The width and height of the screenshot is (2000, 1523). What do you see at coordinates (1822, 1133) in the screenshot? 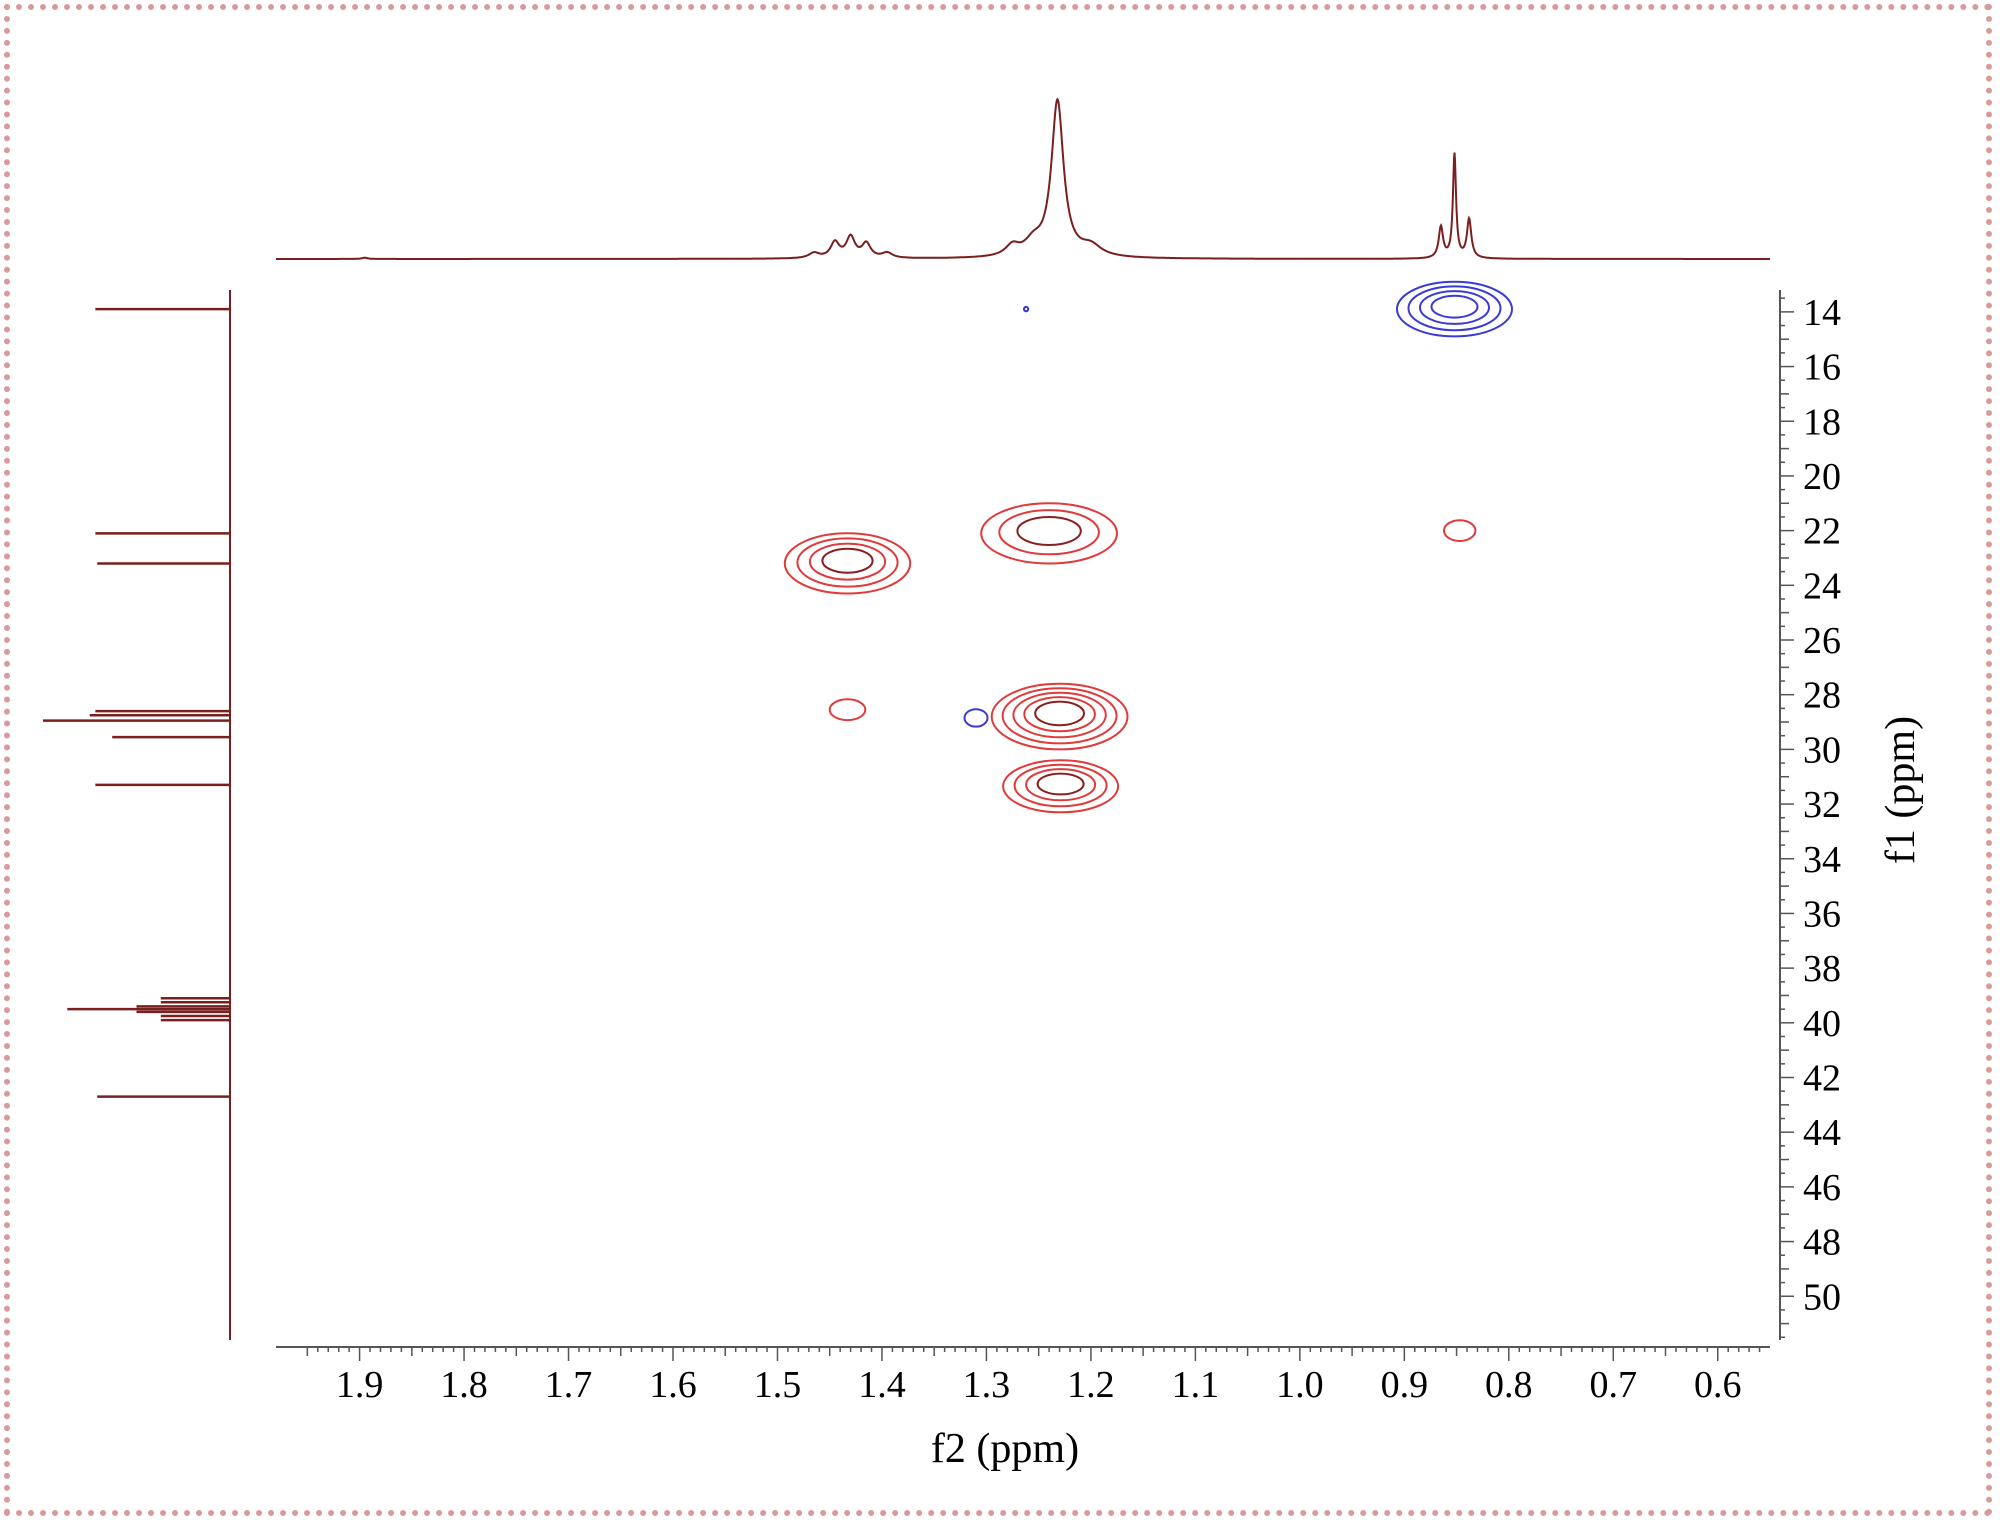
I see `y-tick-label: 44` at bounding box center [1822, 1133].